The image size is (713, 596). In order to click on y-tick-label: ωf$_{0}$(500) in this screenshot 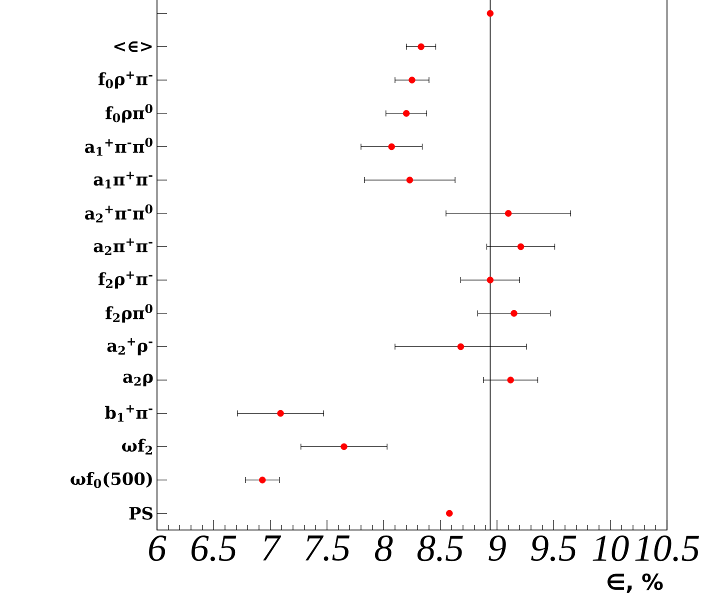, I will do `click(111, 480)`.